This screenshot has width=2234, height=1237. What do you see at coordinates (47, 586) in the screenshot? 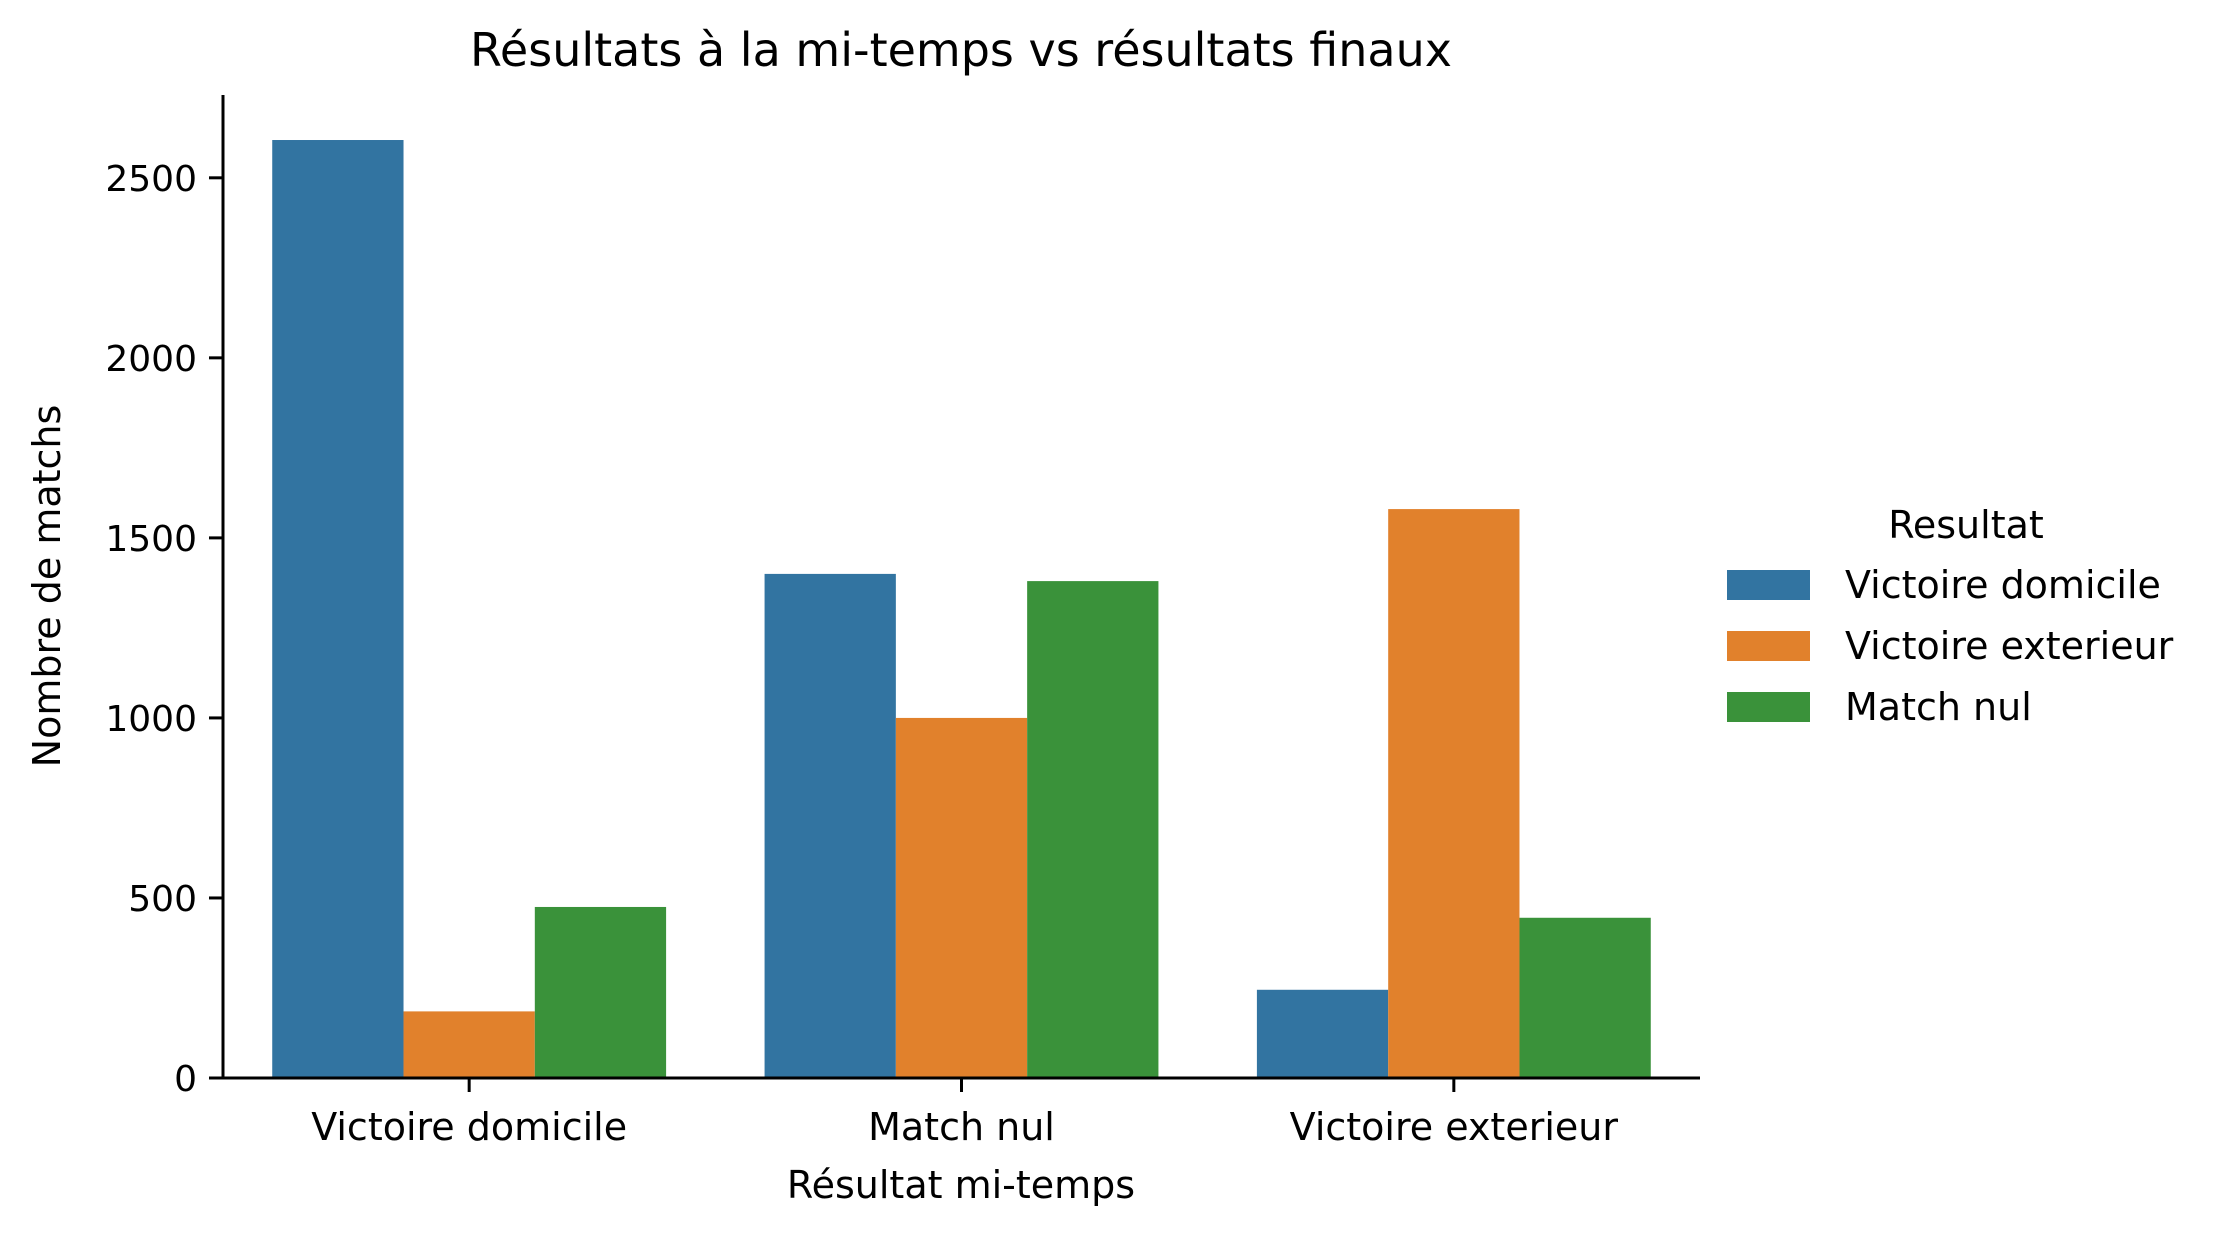
I see `y-axis-label: Nombre de matchs` at bounding box center [47, 586].